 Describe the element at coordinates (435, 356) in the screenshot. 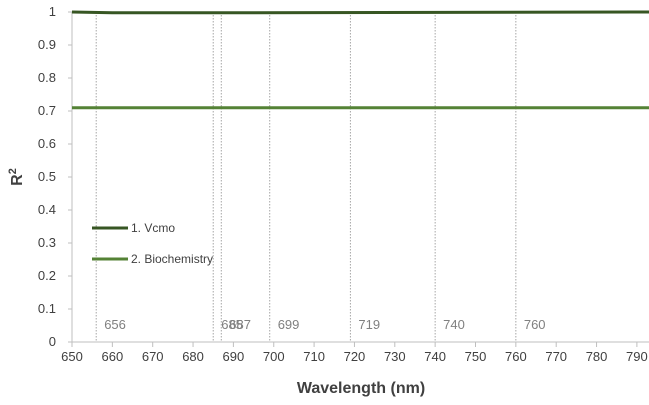

I see `x-tick-label-740: 740` at that location.